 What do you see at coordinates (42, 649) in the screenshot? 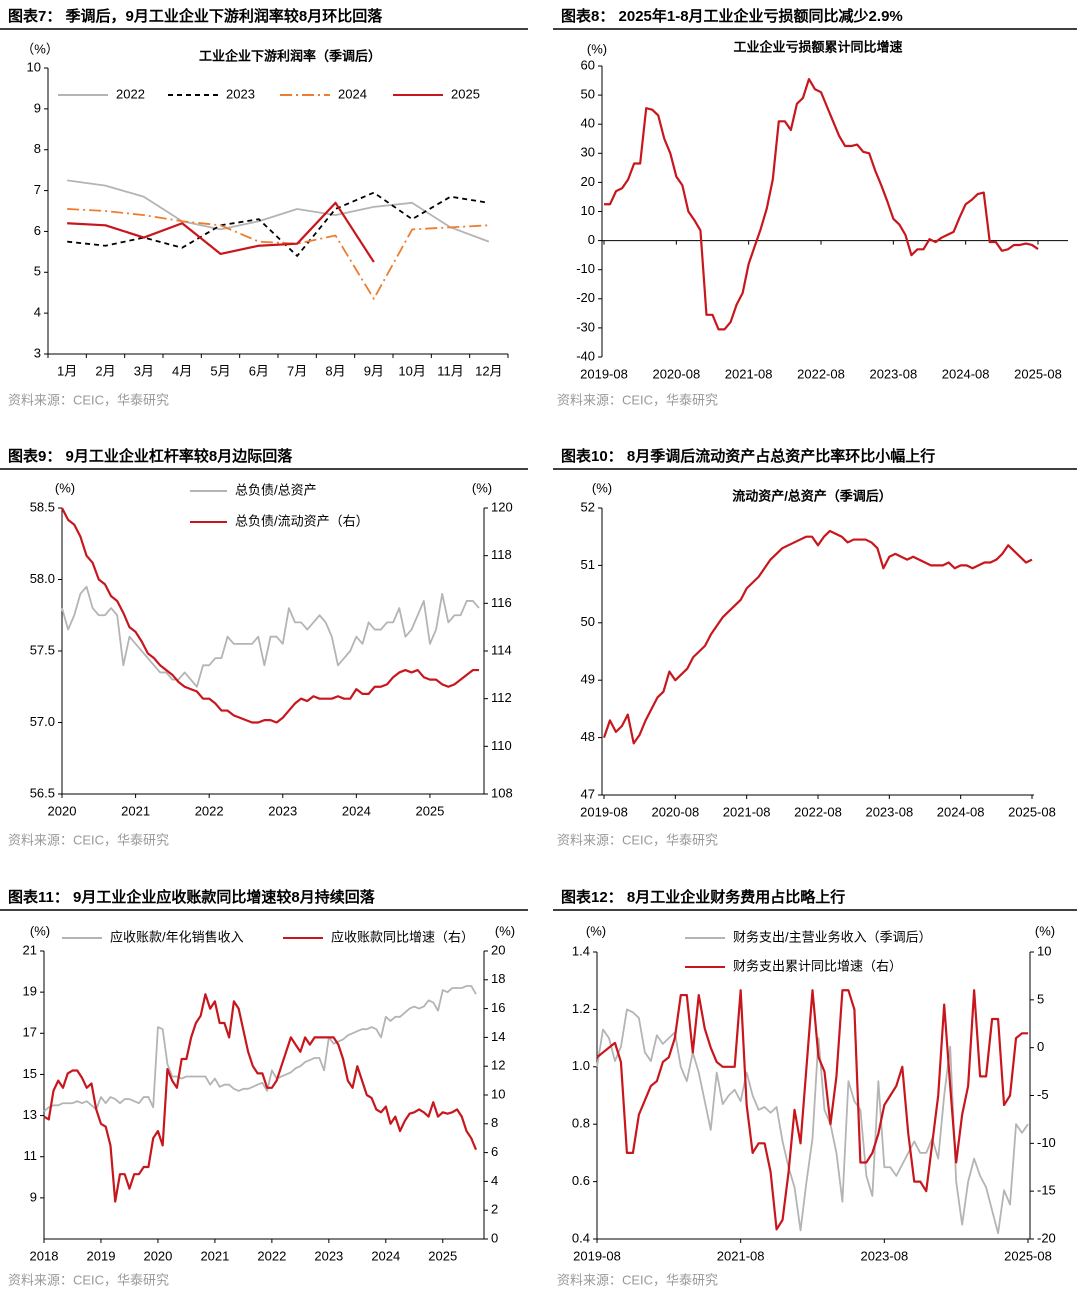
I see `y-tick-label: 57.5` at bounding box center [42, 649].